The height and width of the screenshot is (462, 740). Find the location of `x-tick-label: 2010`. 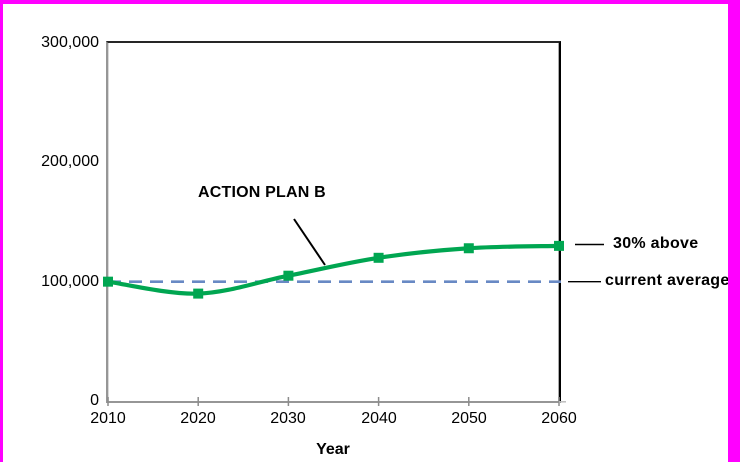

x-tick-label: 2010 is located at coordinates (108, 418).